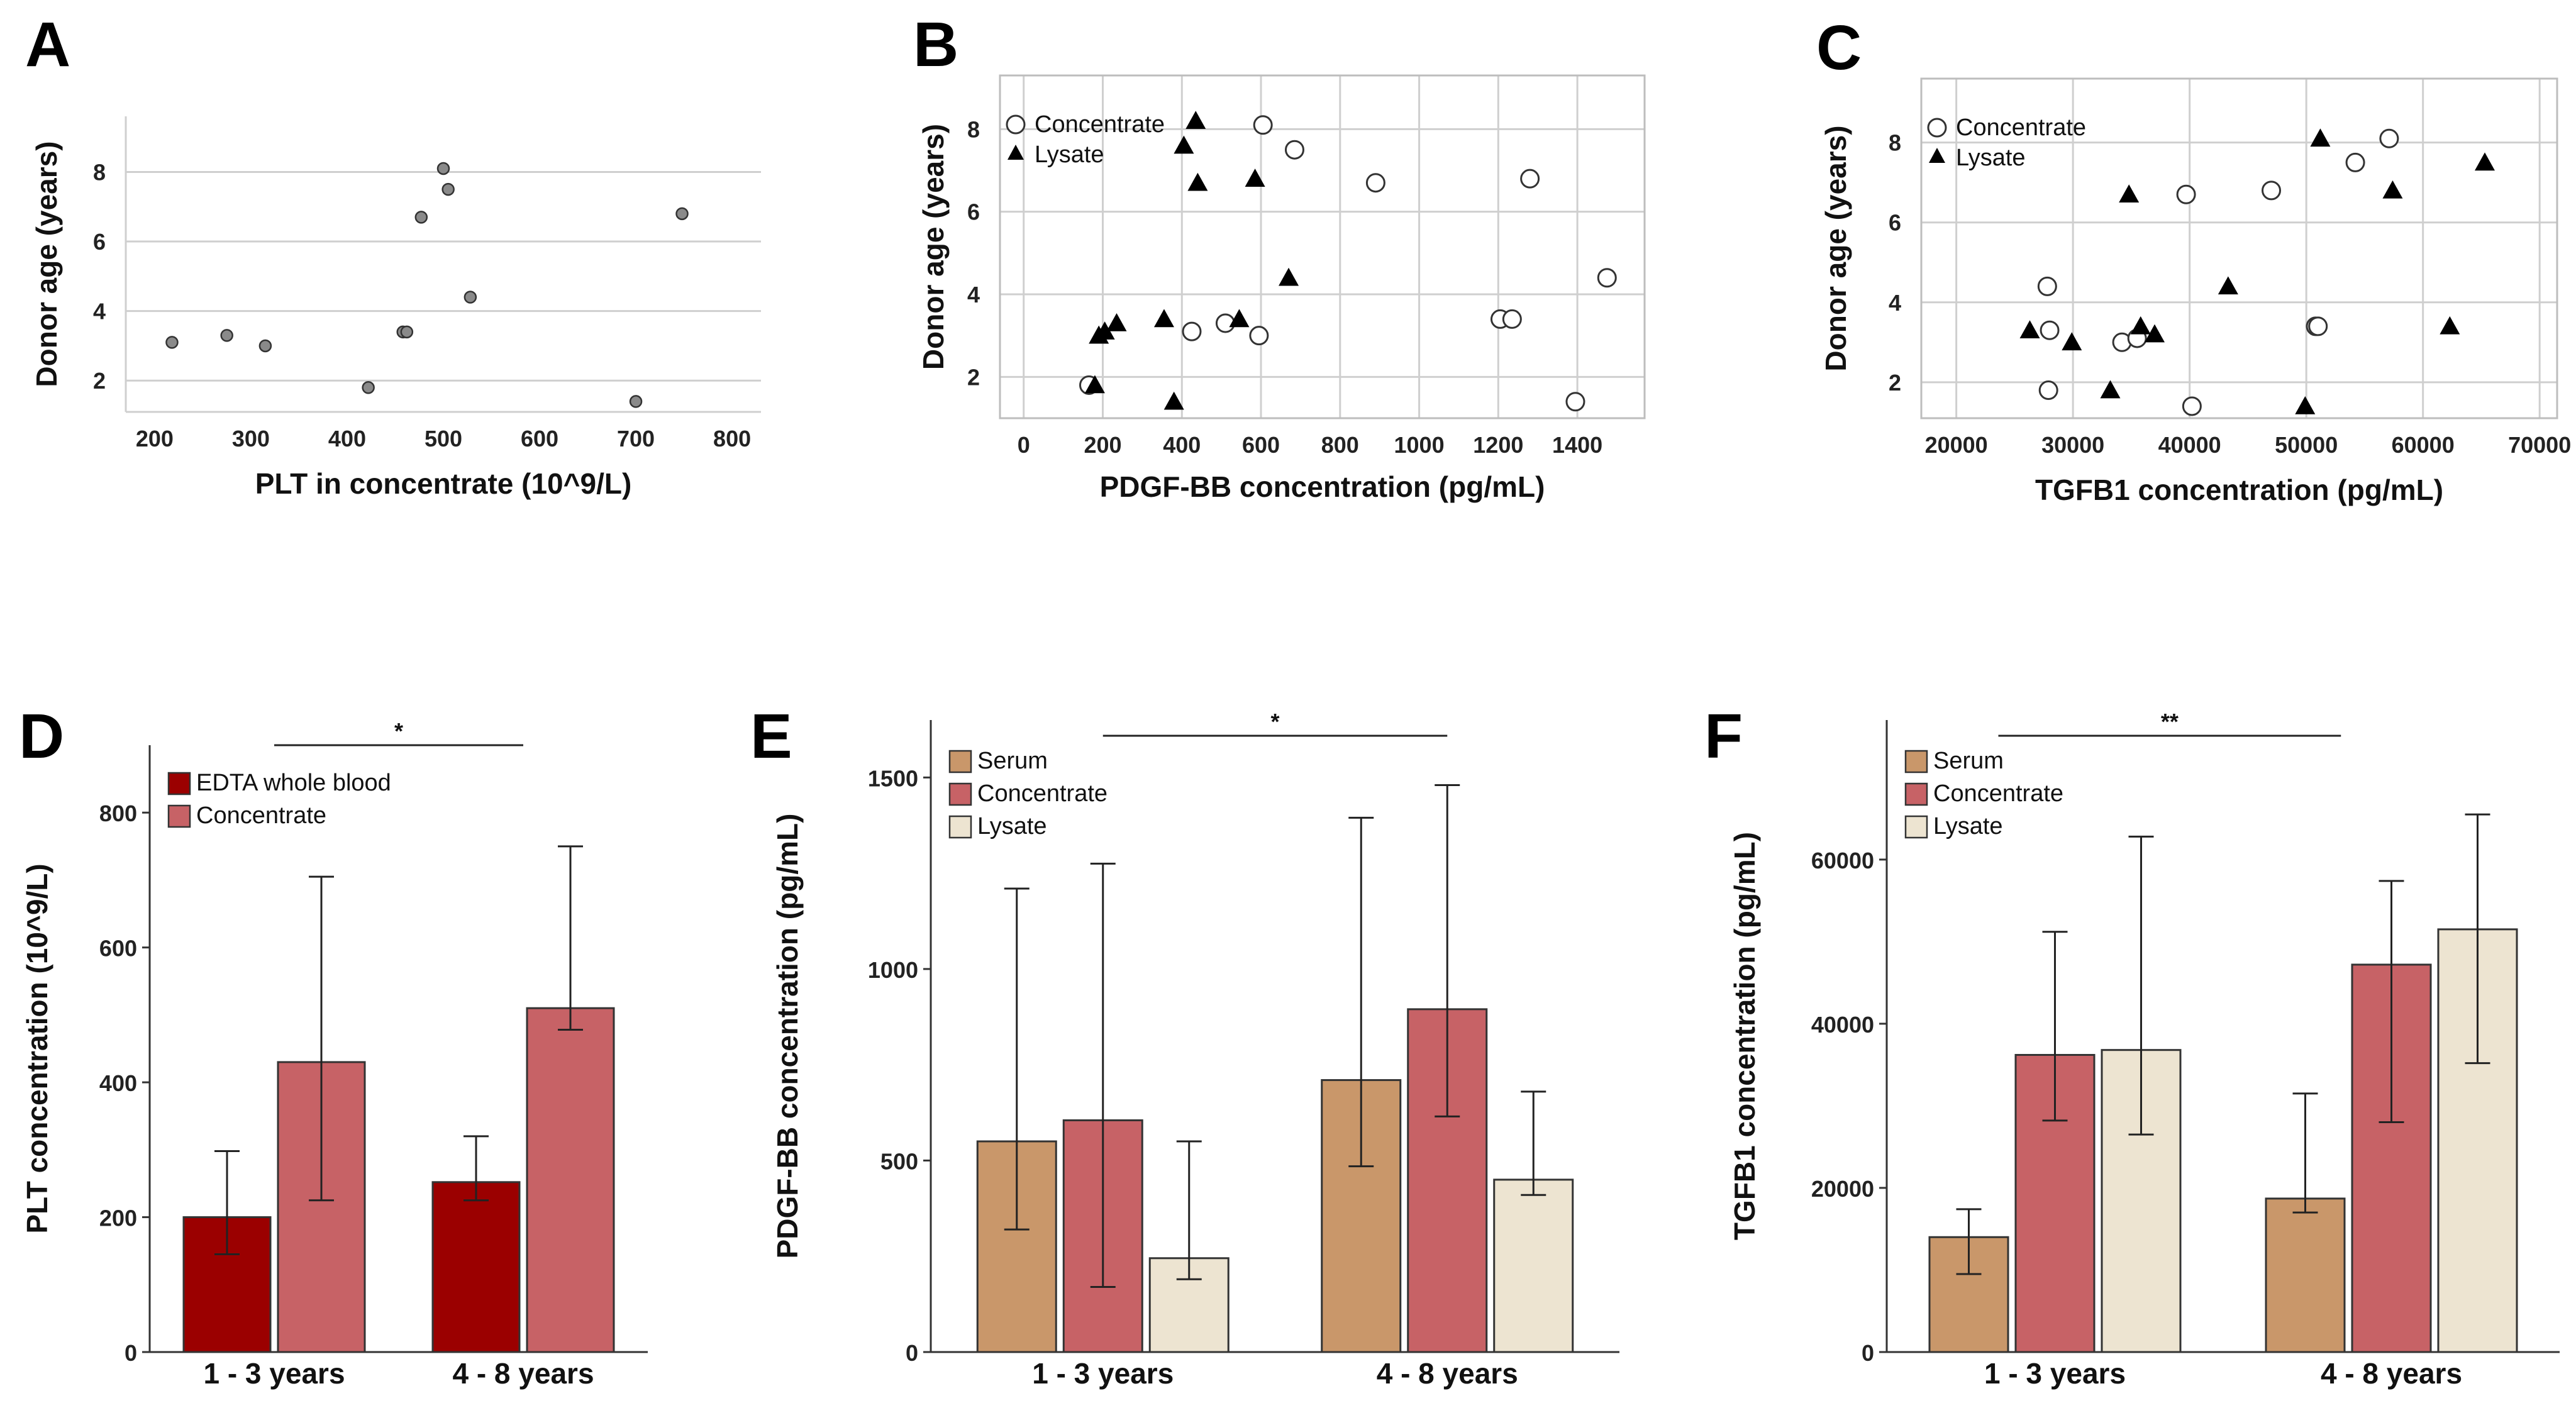  I want to click on x-tick-label: 1000, so click(1419, 445).